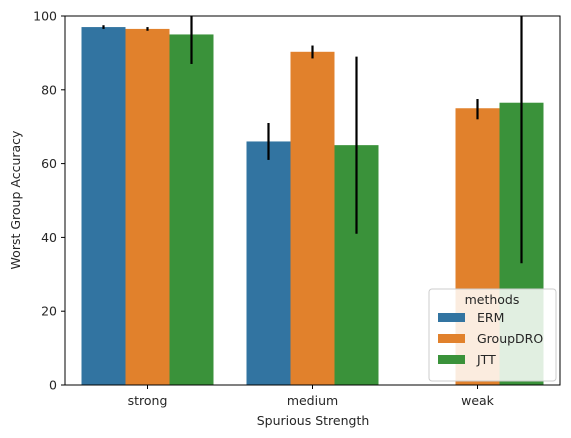  I want to click on legend-swatch-groupdro, so click(451, 338).